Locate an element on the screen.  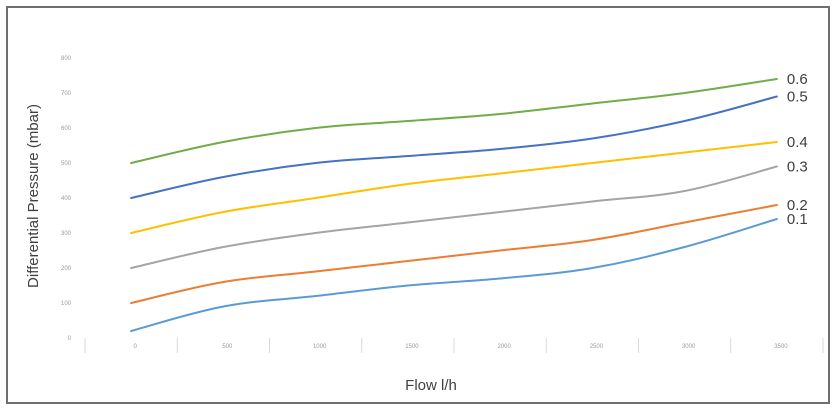
x-tick-label: 1000 is located at coordinates (320, 347).